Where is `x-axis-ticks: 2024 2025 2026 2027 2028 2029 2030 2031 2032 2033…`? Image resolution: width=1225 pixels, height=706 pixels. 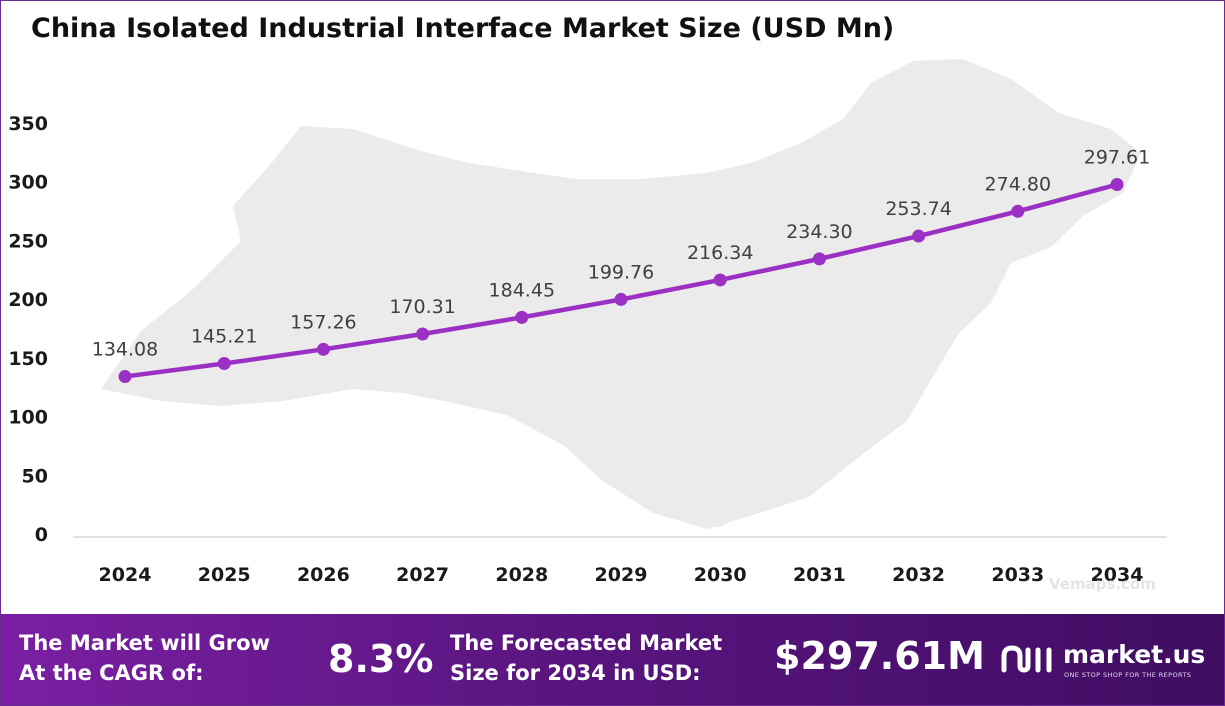 x-axis-ticks: 2024 2025 2026 2027 2028 2029 2030 2031 2032 2033… is located at coordinates (621, 575).